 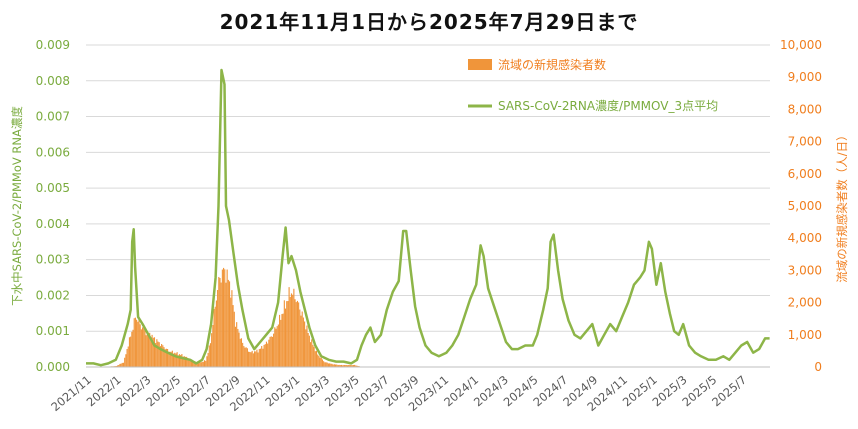 I want to click on y-left-tick-label: 0.006, so click(x=53, y=152).